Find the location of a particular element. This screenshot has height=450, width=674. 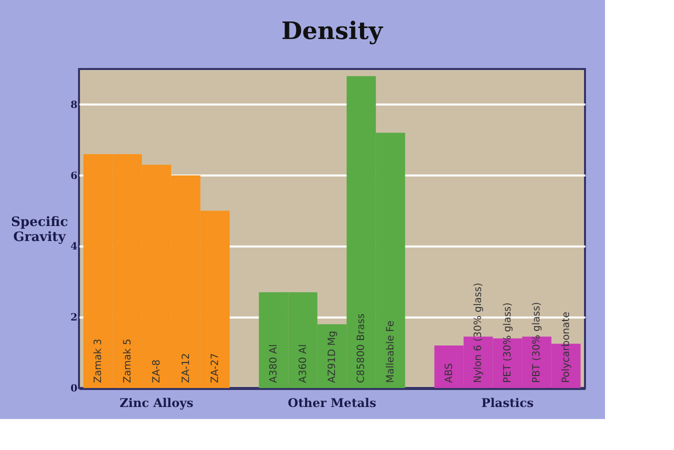

x-tick-label: ZA-8 is located at coordinates (157, 371).